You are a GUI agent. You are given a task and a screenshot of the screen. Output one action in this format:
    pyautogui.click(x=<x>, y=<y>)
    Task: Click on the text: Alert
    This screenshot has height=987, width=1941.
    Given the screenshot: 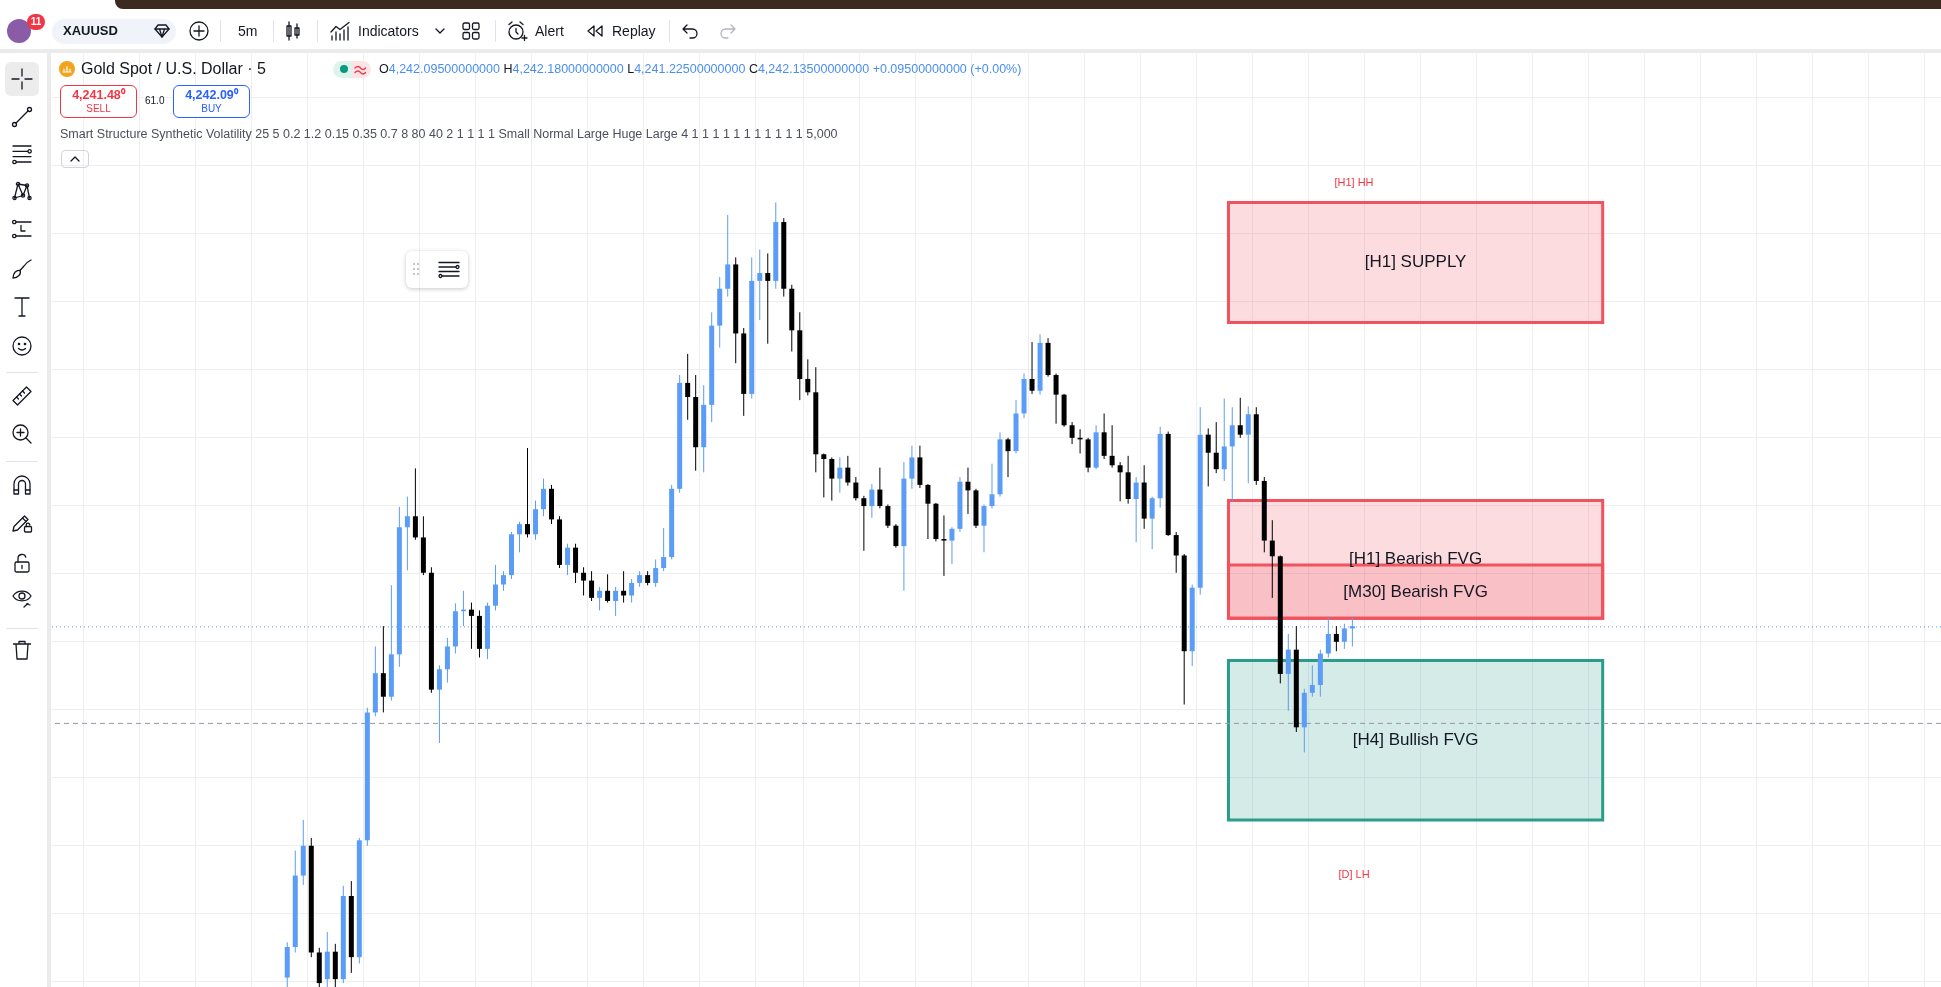 What is the action you would take?
    pyautogui.click(x=549, y=31)
    